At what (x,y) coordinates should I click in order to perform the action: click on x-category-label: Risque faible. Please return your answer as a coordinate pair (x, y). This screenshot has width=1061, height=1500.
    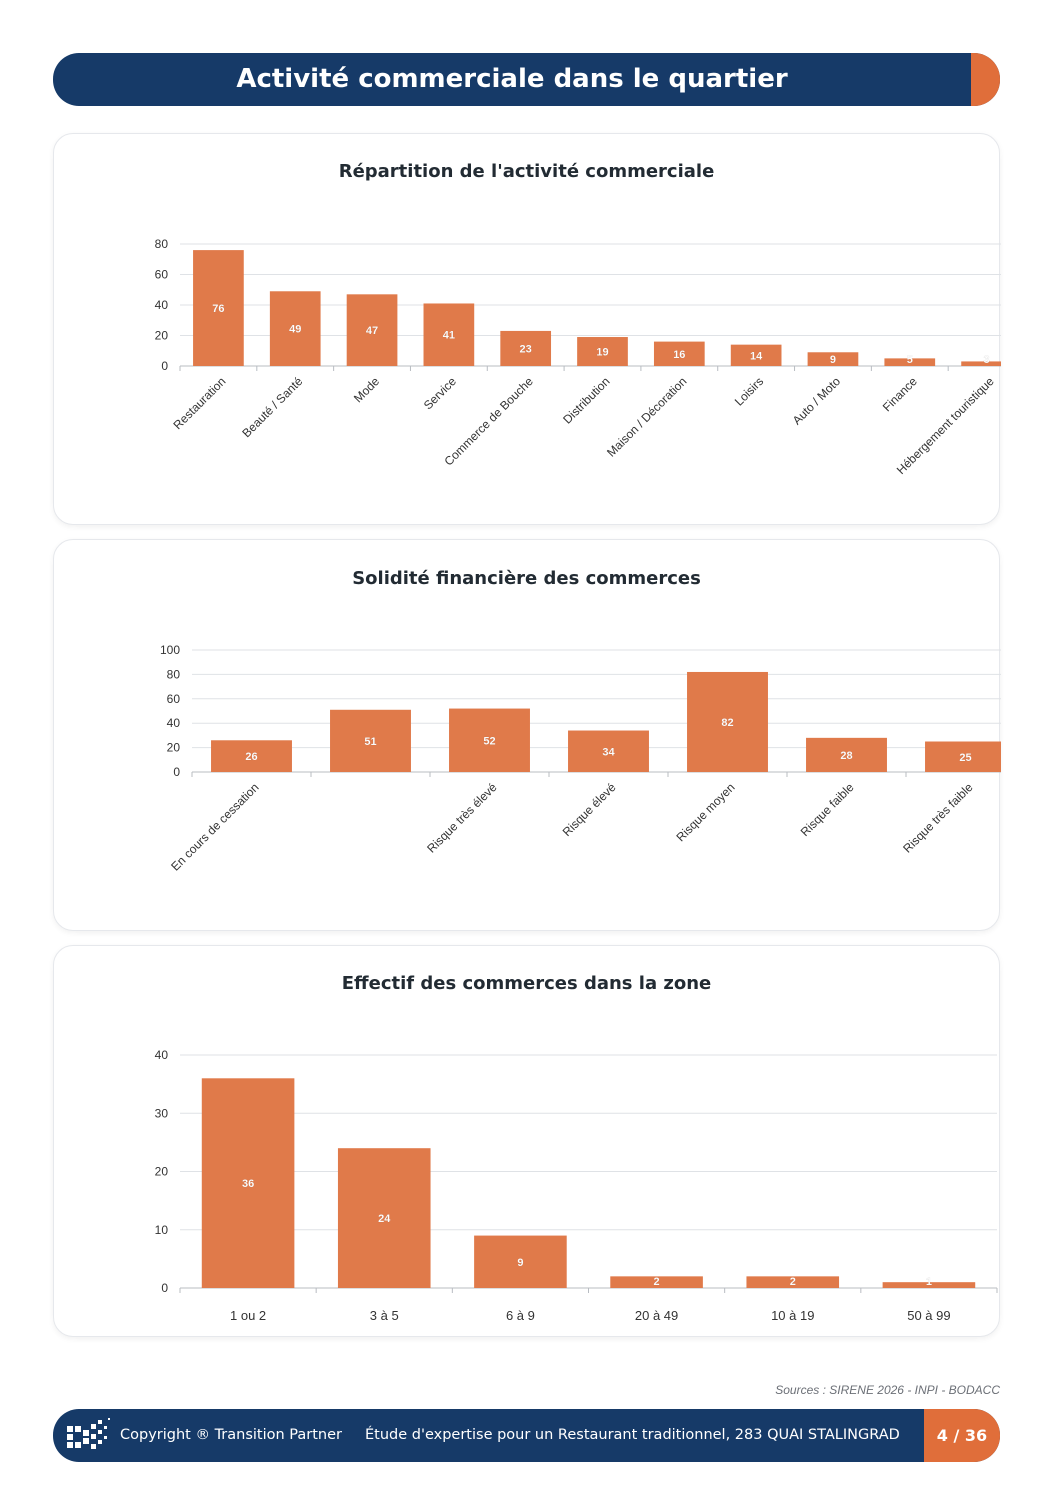
    Looking at the image, I should click on (827, 809).